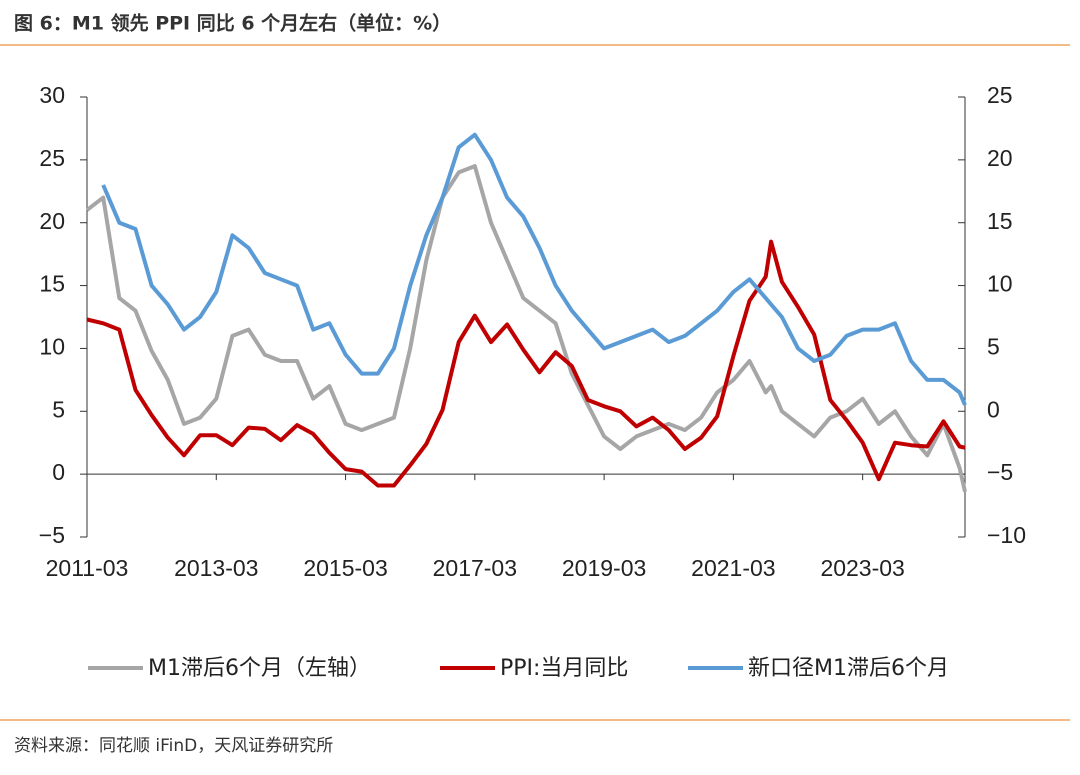  Describe the element at coordinates (862, 568) in the screenshot. I see `x-tick-label: 2023-03` at that location.